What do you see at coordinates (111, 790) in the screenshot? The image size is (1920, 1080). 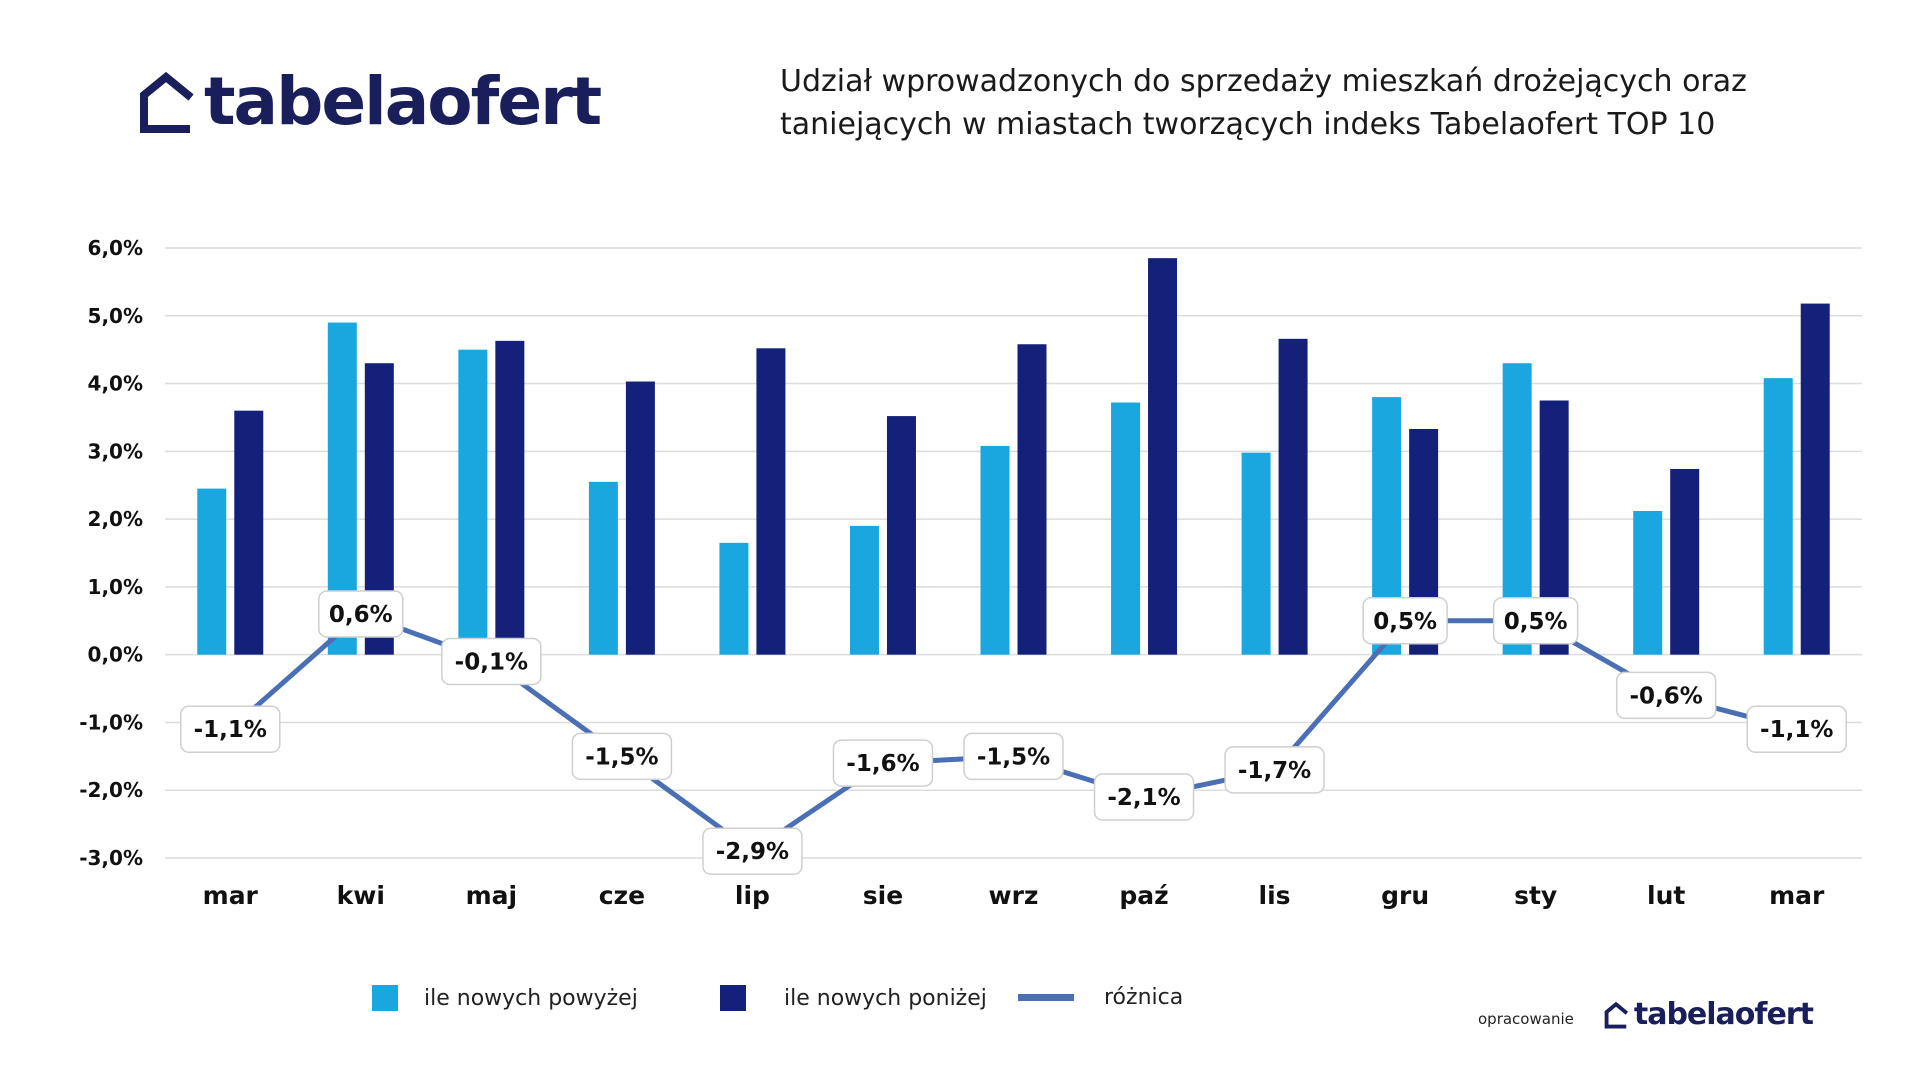 I see `y-tick-label: -2,0%` at bounding box center [111, 790].